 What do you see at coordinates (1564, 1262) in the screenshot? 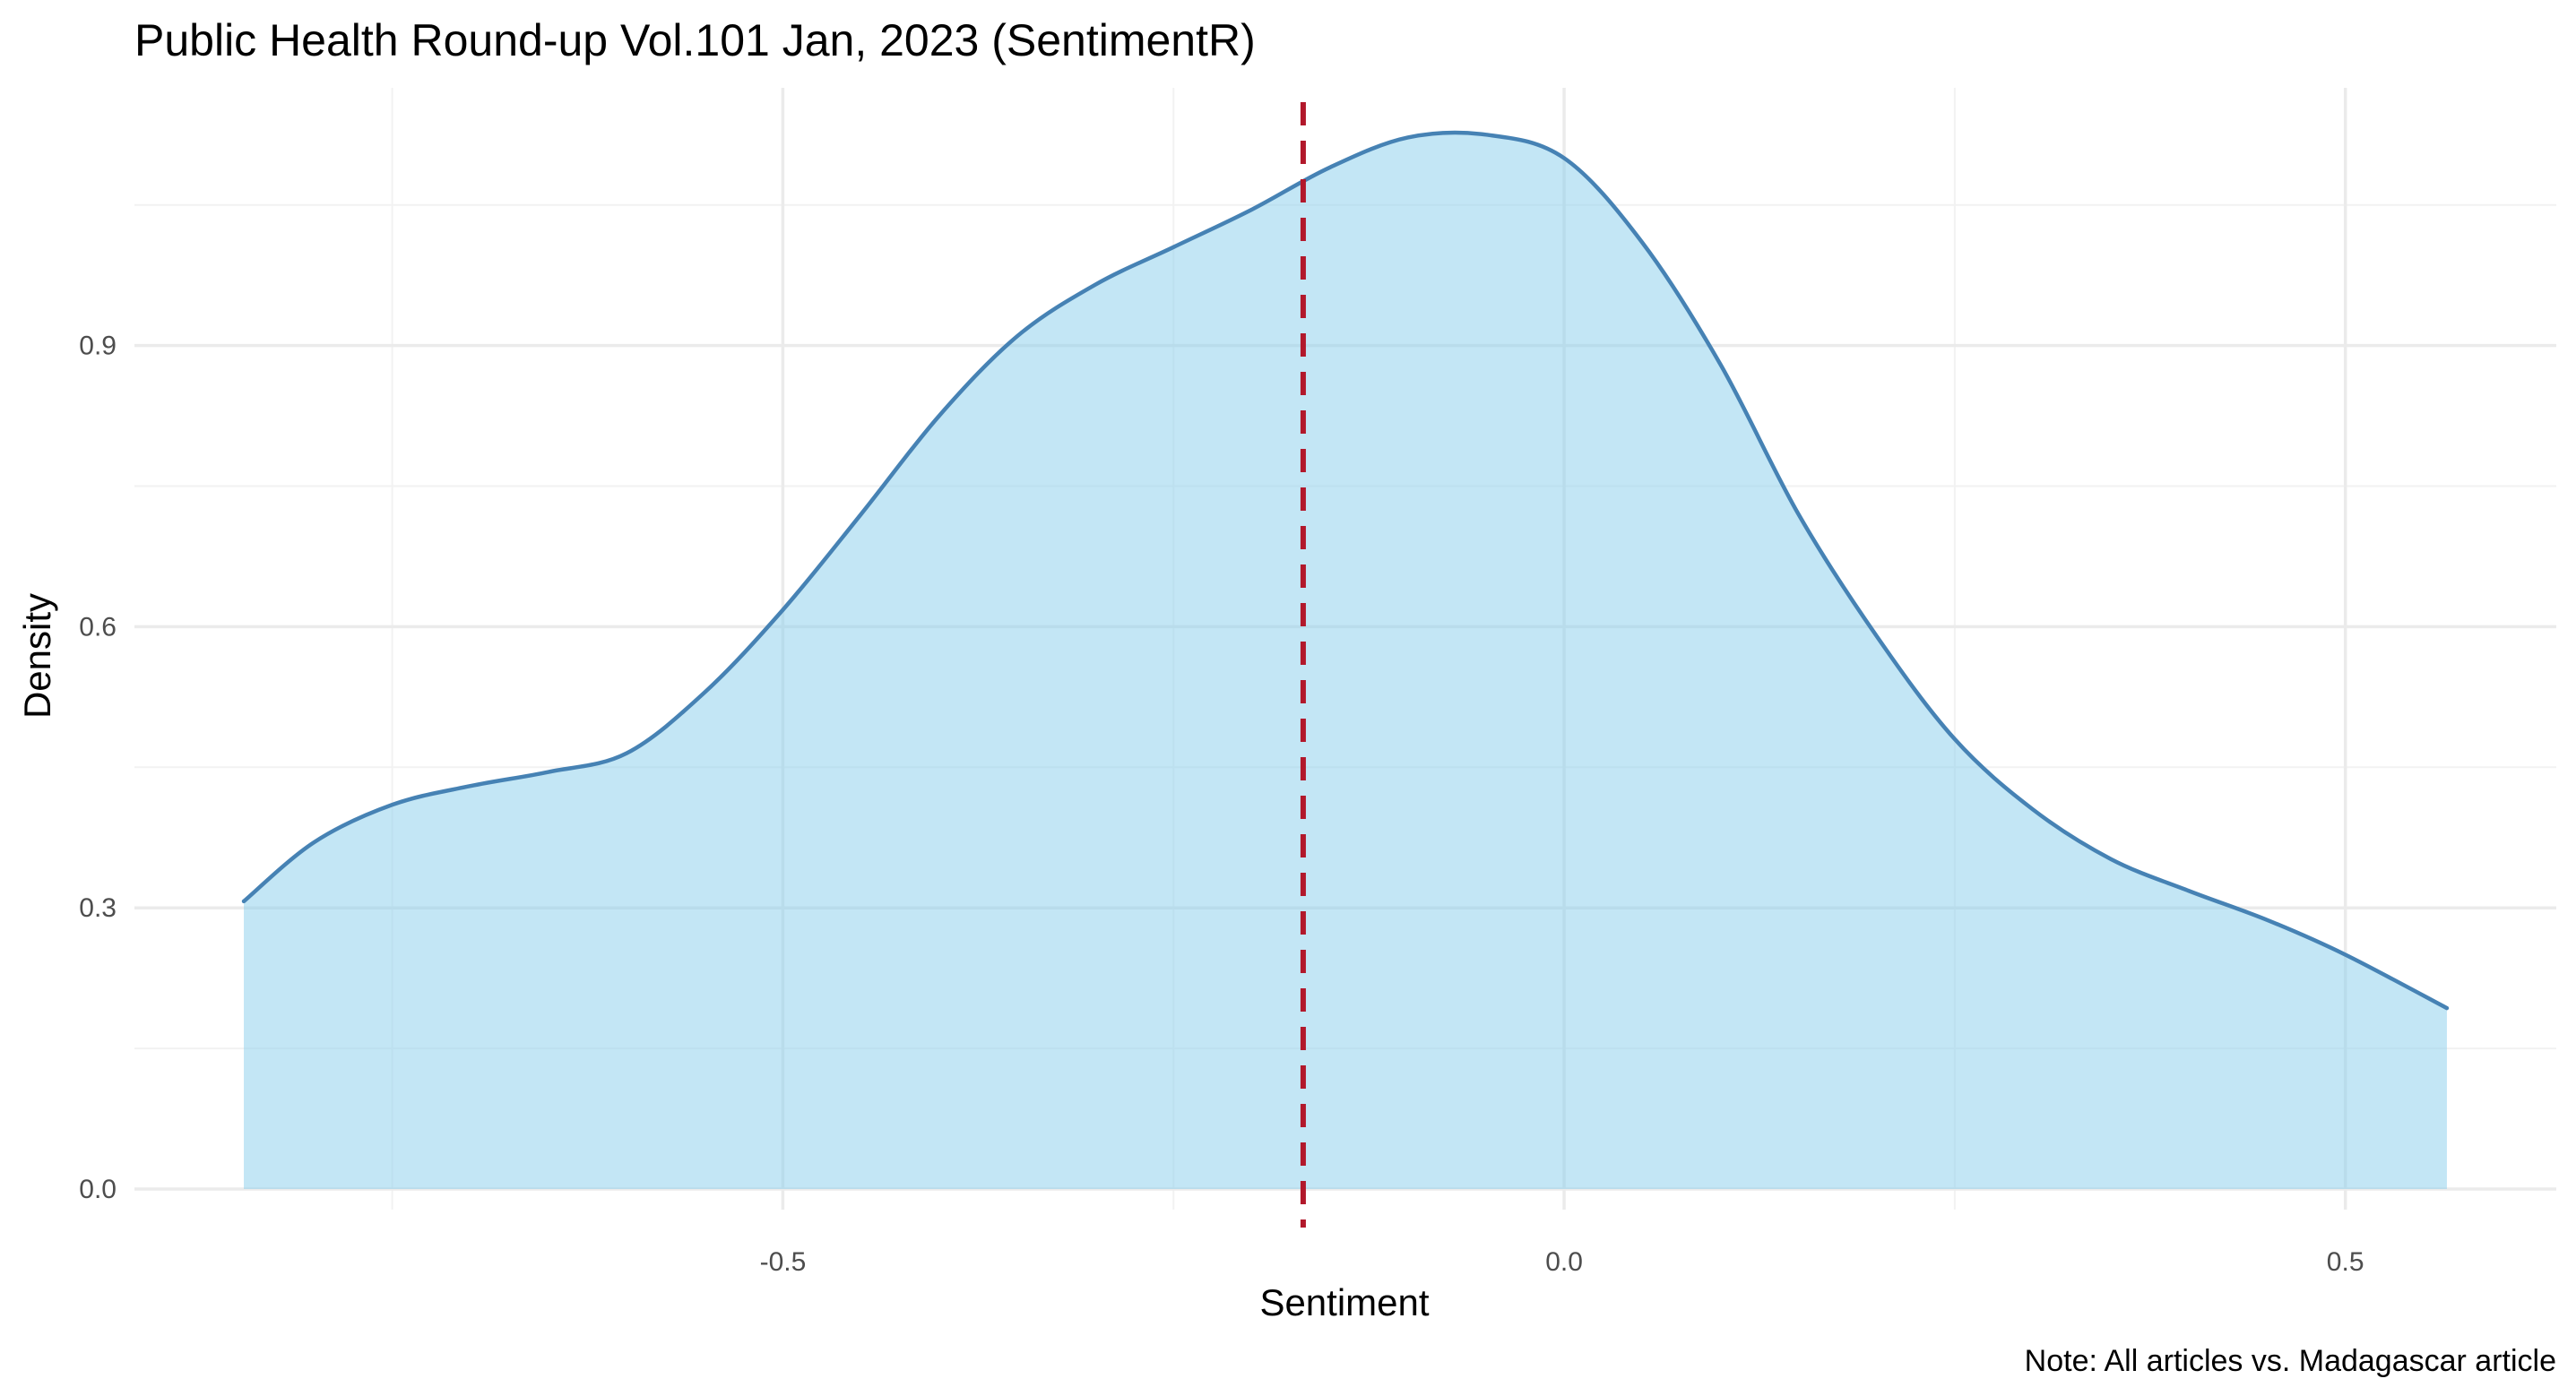
I see `x-tick-label: 0.0` at bounding box center [1564, 1262].